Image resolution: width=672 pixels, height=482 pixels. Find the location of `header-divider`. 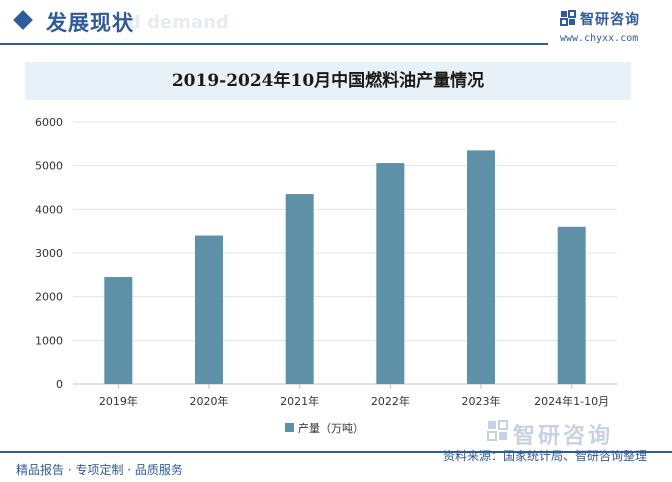

header-divider is located at coordinates (274, 44).